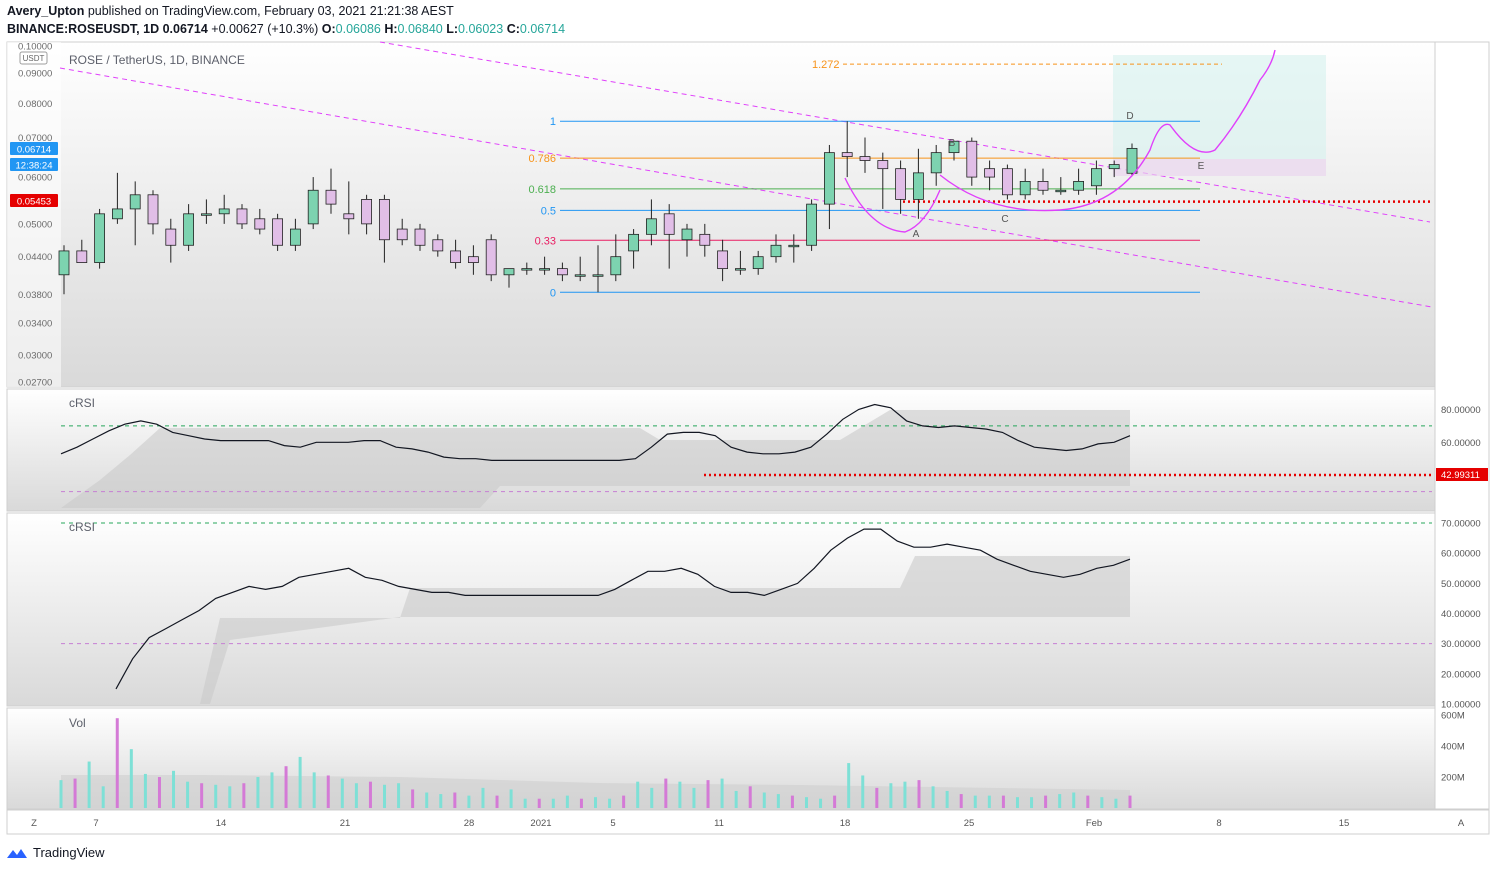 This screenshot has height=871, width=1496. I want to click on footer-brand: TradingView, so click(55, 852).